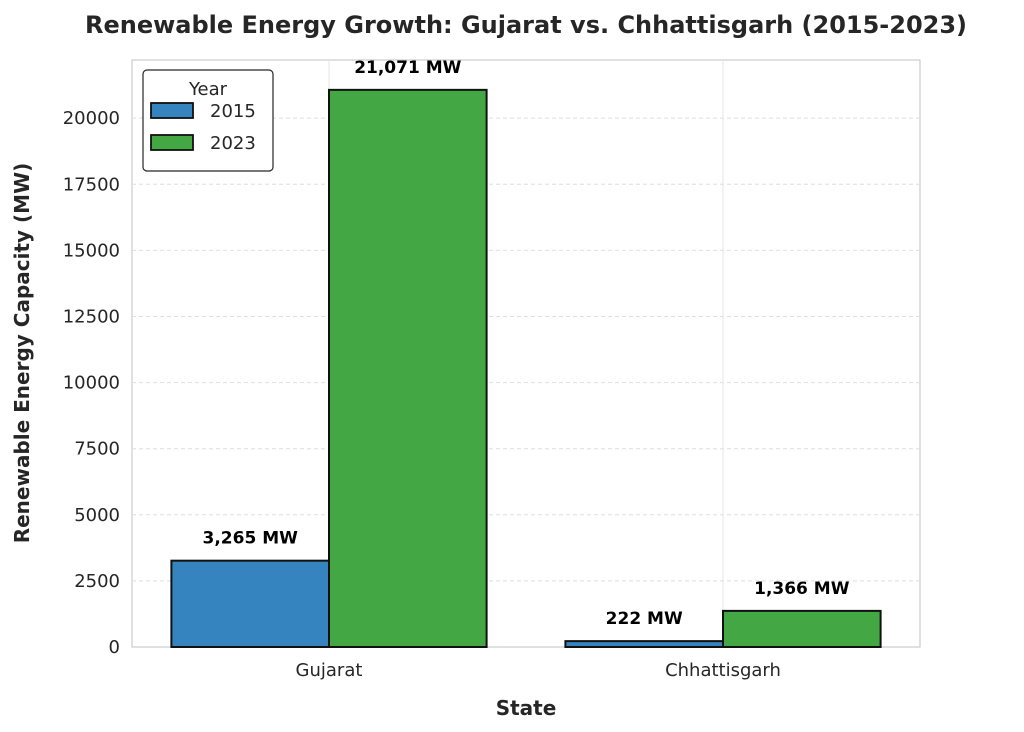 This screenshot has width=1024, height=732. I want to click on x-tick-label: Chhattisgarh, so click(723, 670).